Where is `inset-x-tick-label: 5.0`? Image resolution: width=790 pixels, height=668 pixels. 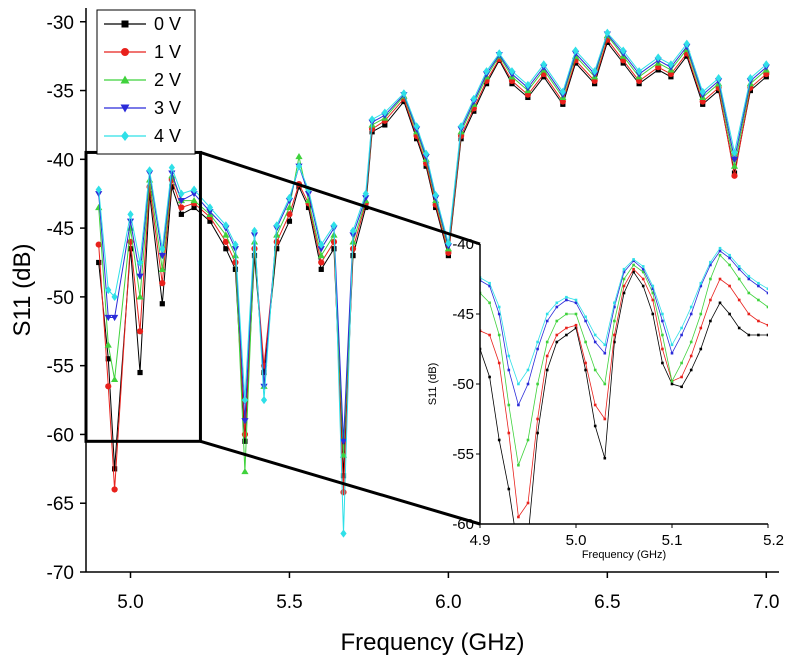 inset-x-tick-label: 5.0 is located at coordinates (576, 540).